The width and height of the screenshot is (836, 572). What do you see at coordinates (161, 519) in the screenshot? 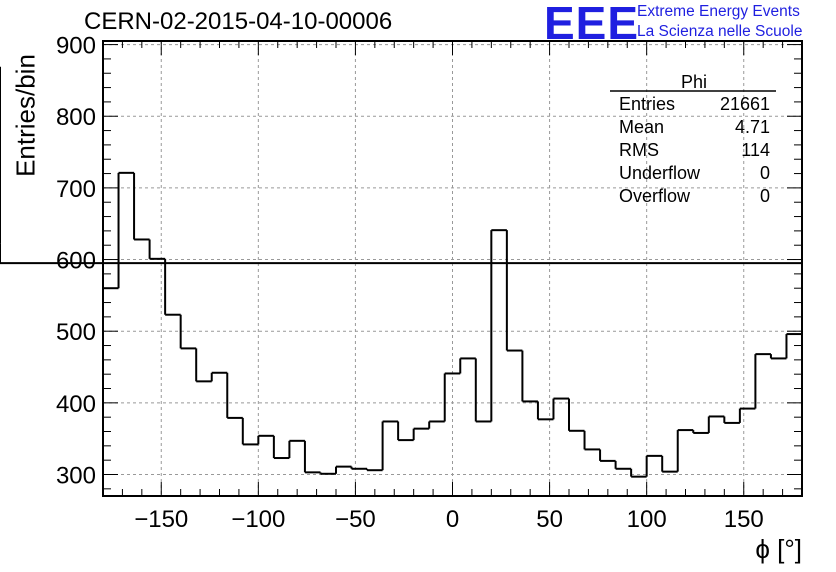
I see `x-tick-label: −150` at bounding box center [161, 519].